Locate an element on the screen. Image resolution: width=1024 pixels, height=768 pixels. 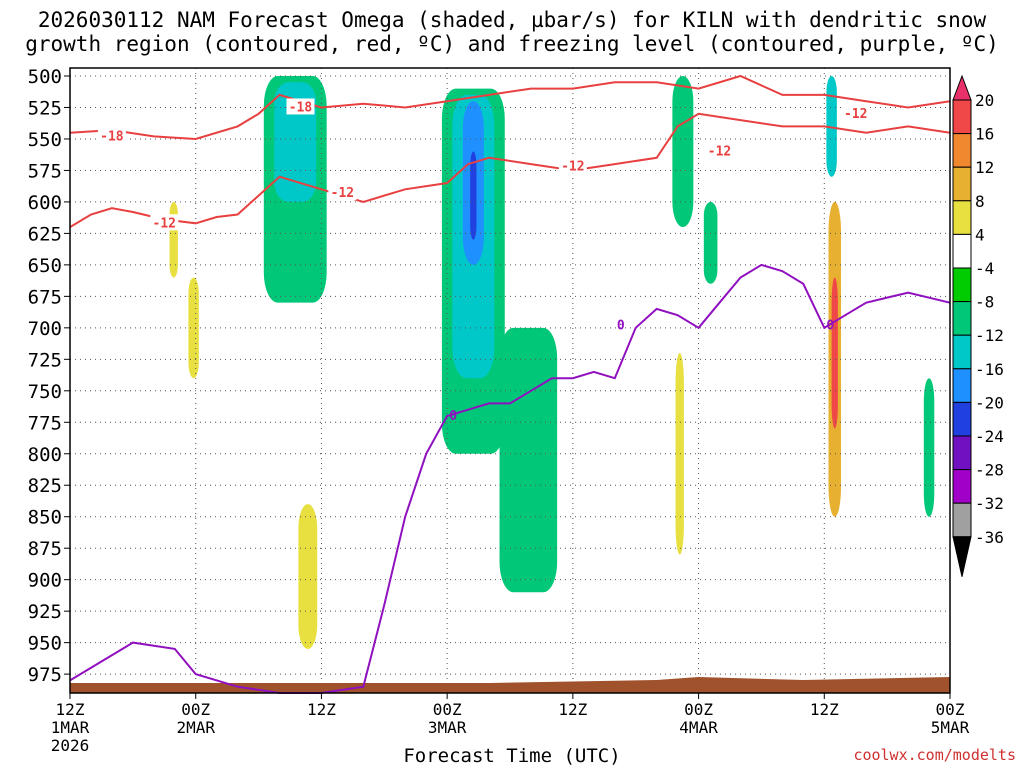
y-tick-label: 725 is located at coordinates (45, 360).